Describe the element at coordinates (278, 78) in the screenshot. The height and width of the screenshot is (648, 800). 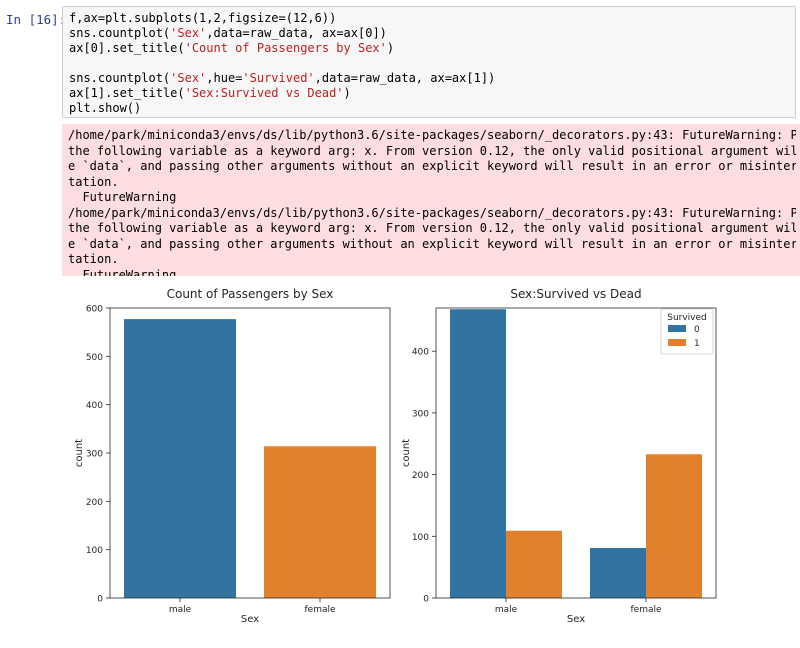
I see `code-string: 'Survived'` at that location.